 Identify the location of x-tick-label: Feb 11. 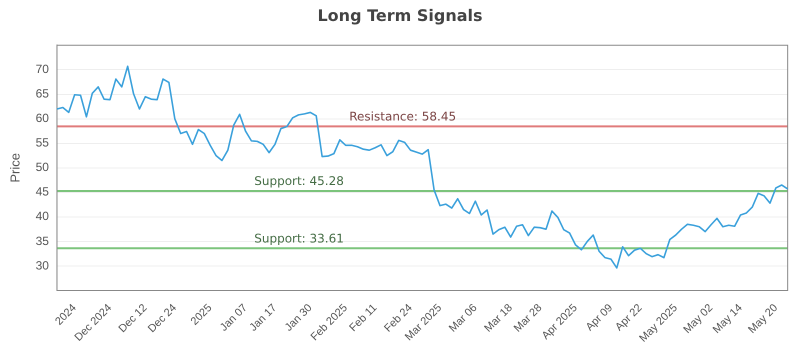
(363, 318).